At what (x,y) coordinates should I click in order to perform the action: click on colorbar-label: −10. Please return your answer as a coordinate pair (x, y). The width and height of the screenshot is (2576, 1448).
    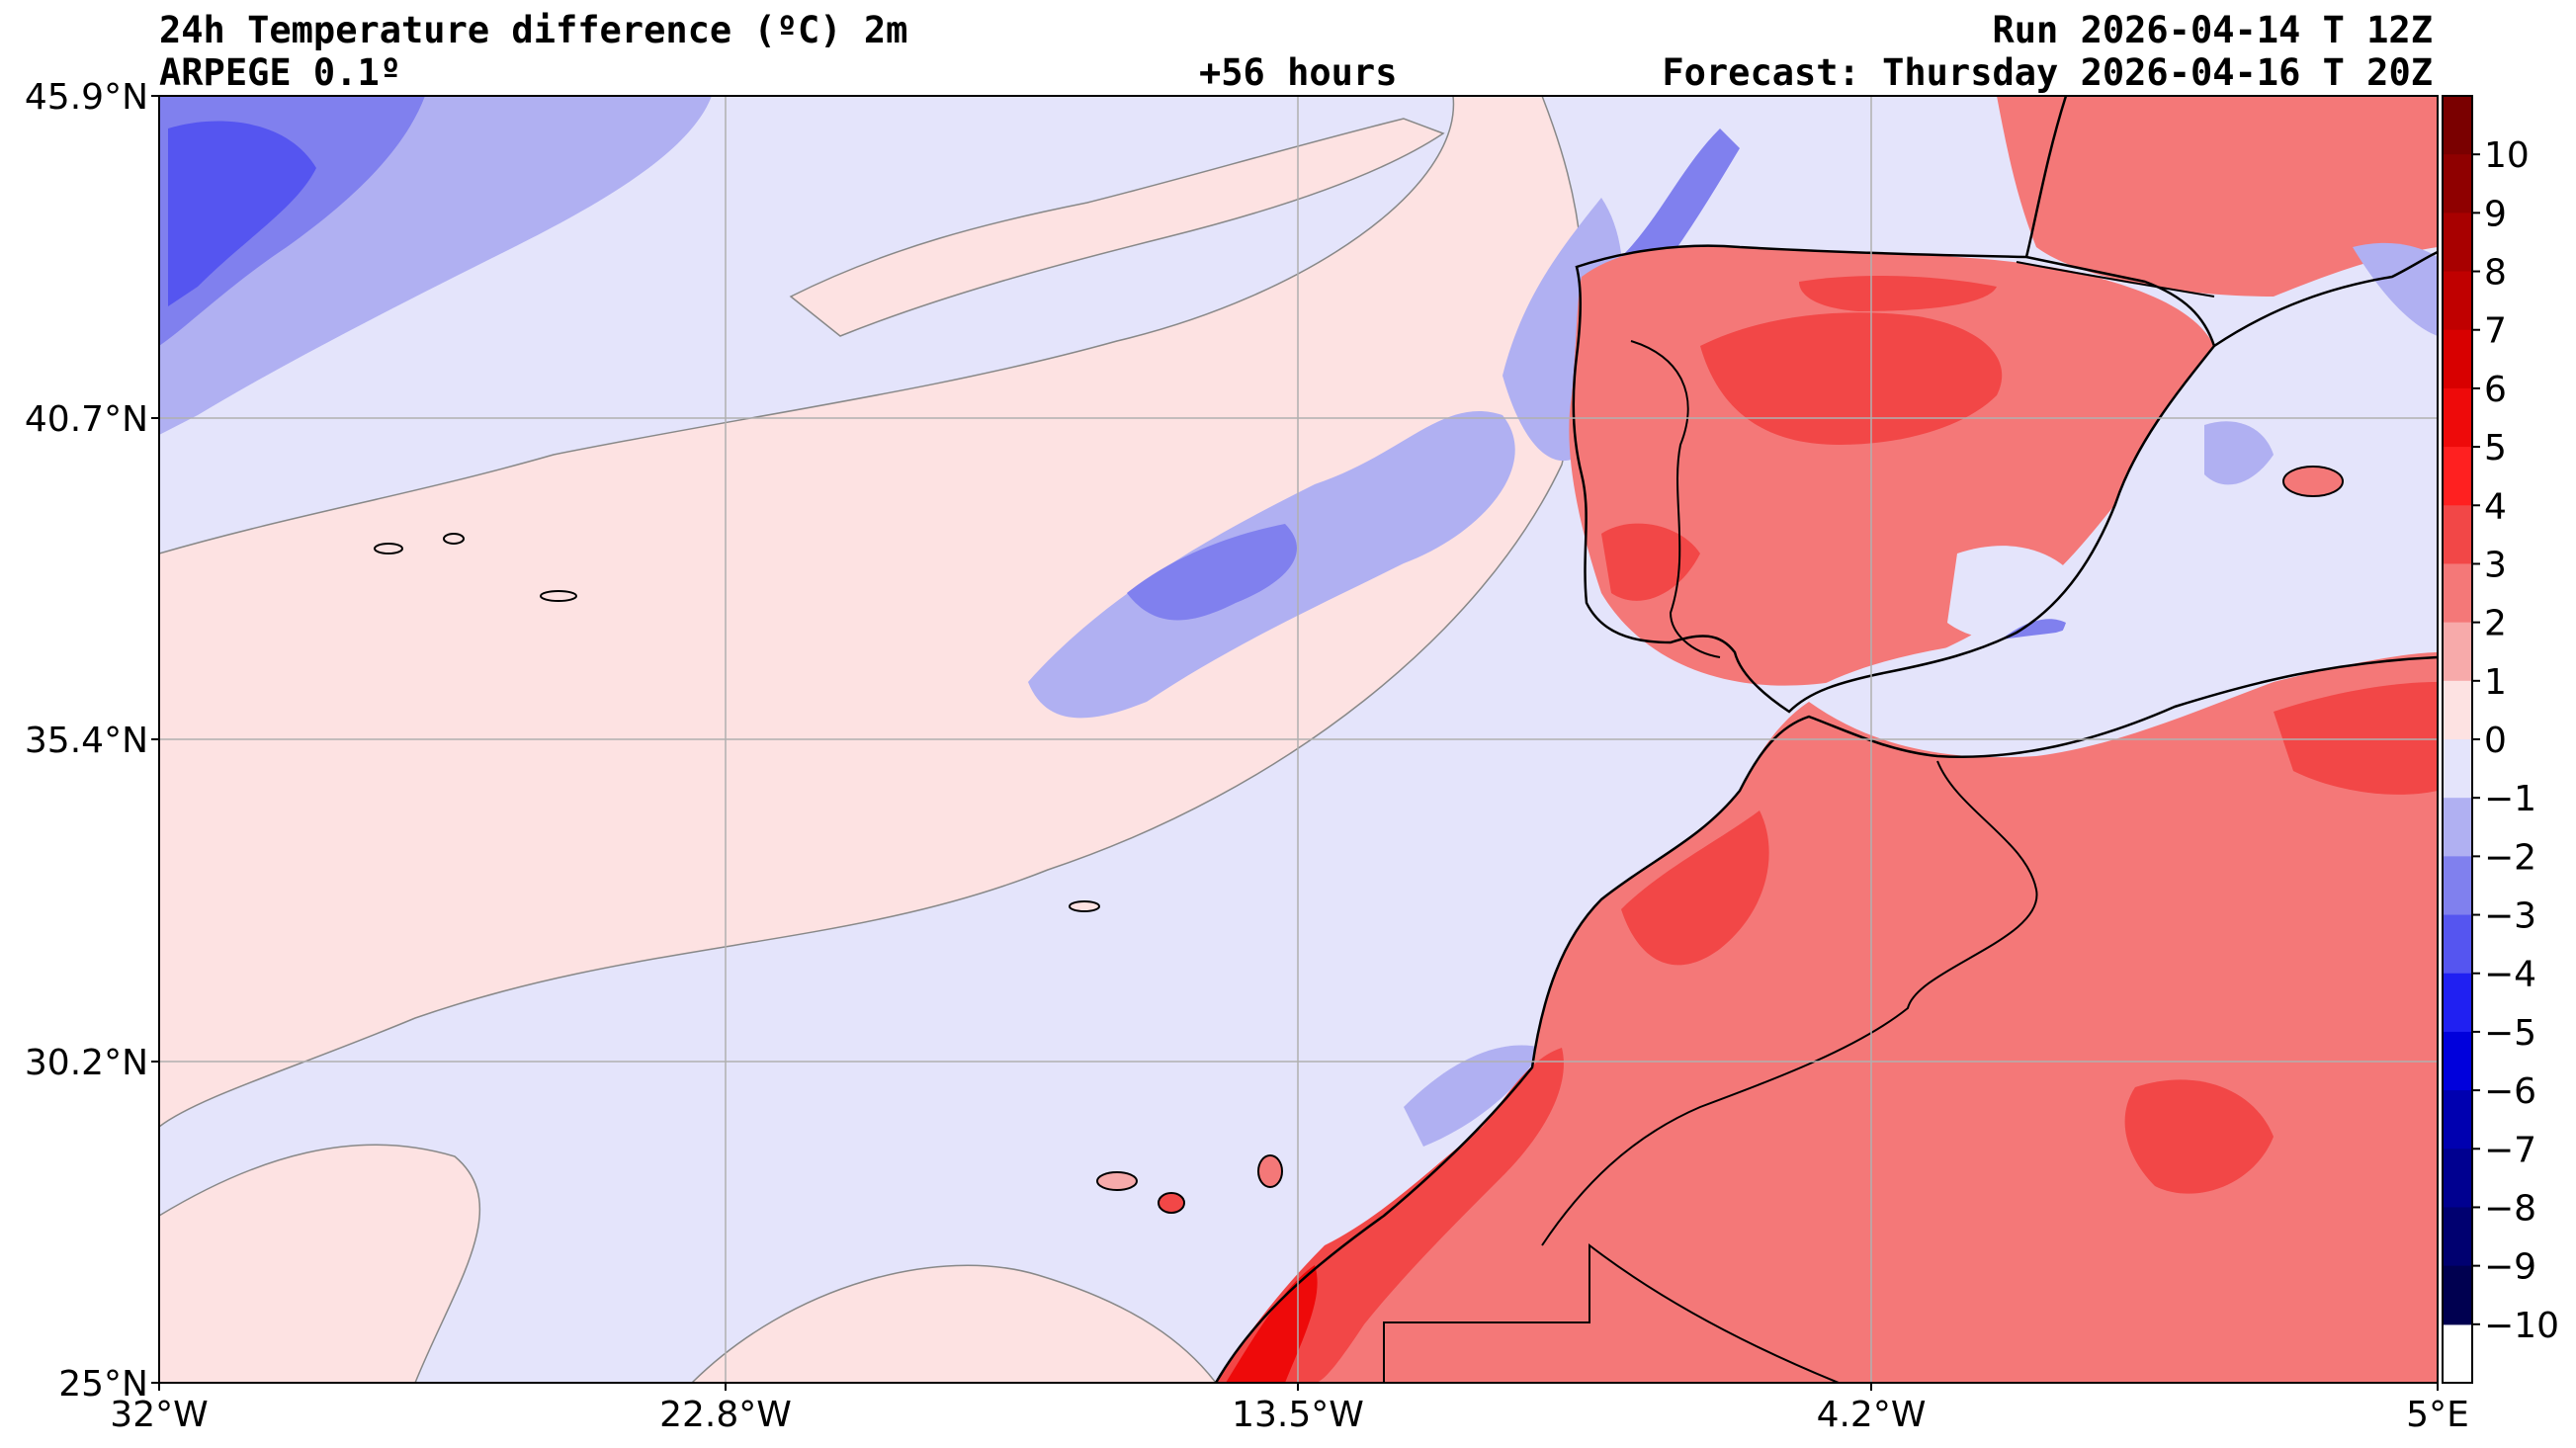
    Looking at the image, I should click on (2521, 1326).